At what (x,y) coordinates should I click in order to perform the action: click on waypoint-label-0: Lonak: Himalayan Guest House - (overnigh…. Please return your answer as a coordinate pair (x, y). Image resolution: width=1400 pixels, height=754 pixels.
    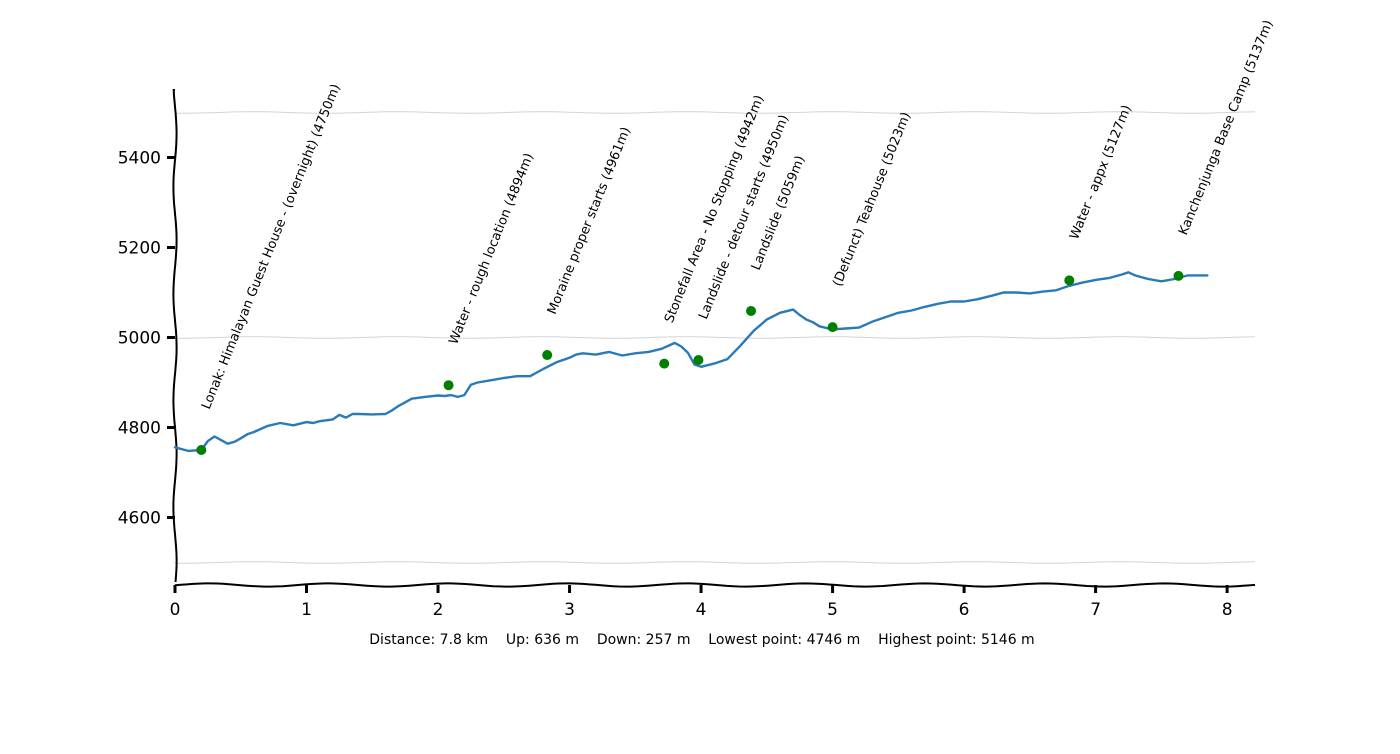
    Looking at the image, I should click on (271, 246).